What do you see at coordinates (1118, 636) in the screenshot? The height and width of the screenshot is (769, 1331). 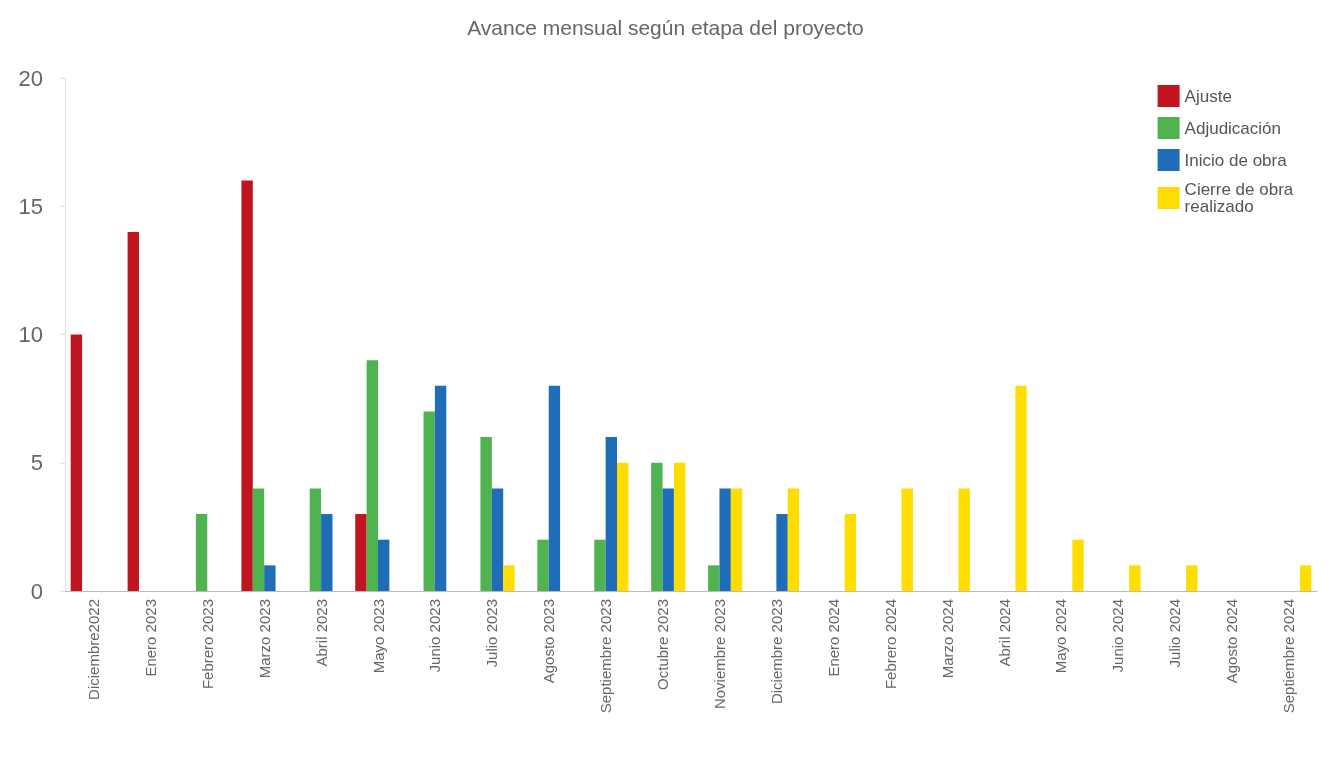 I see `x-tick-label: Junio 2024` at bounding box center [1118, 636].